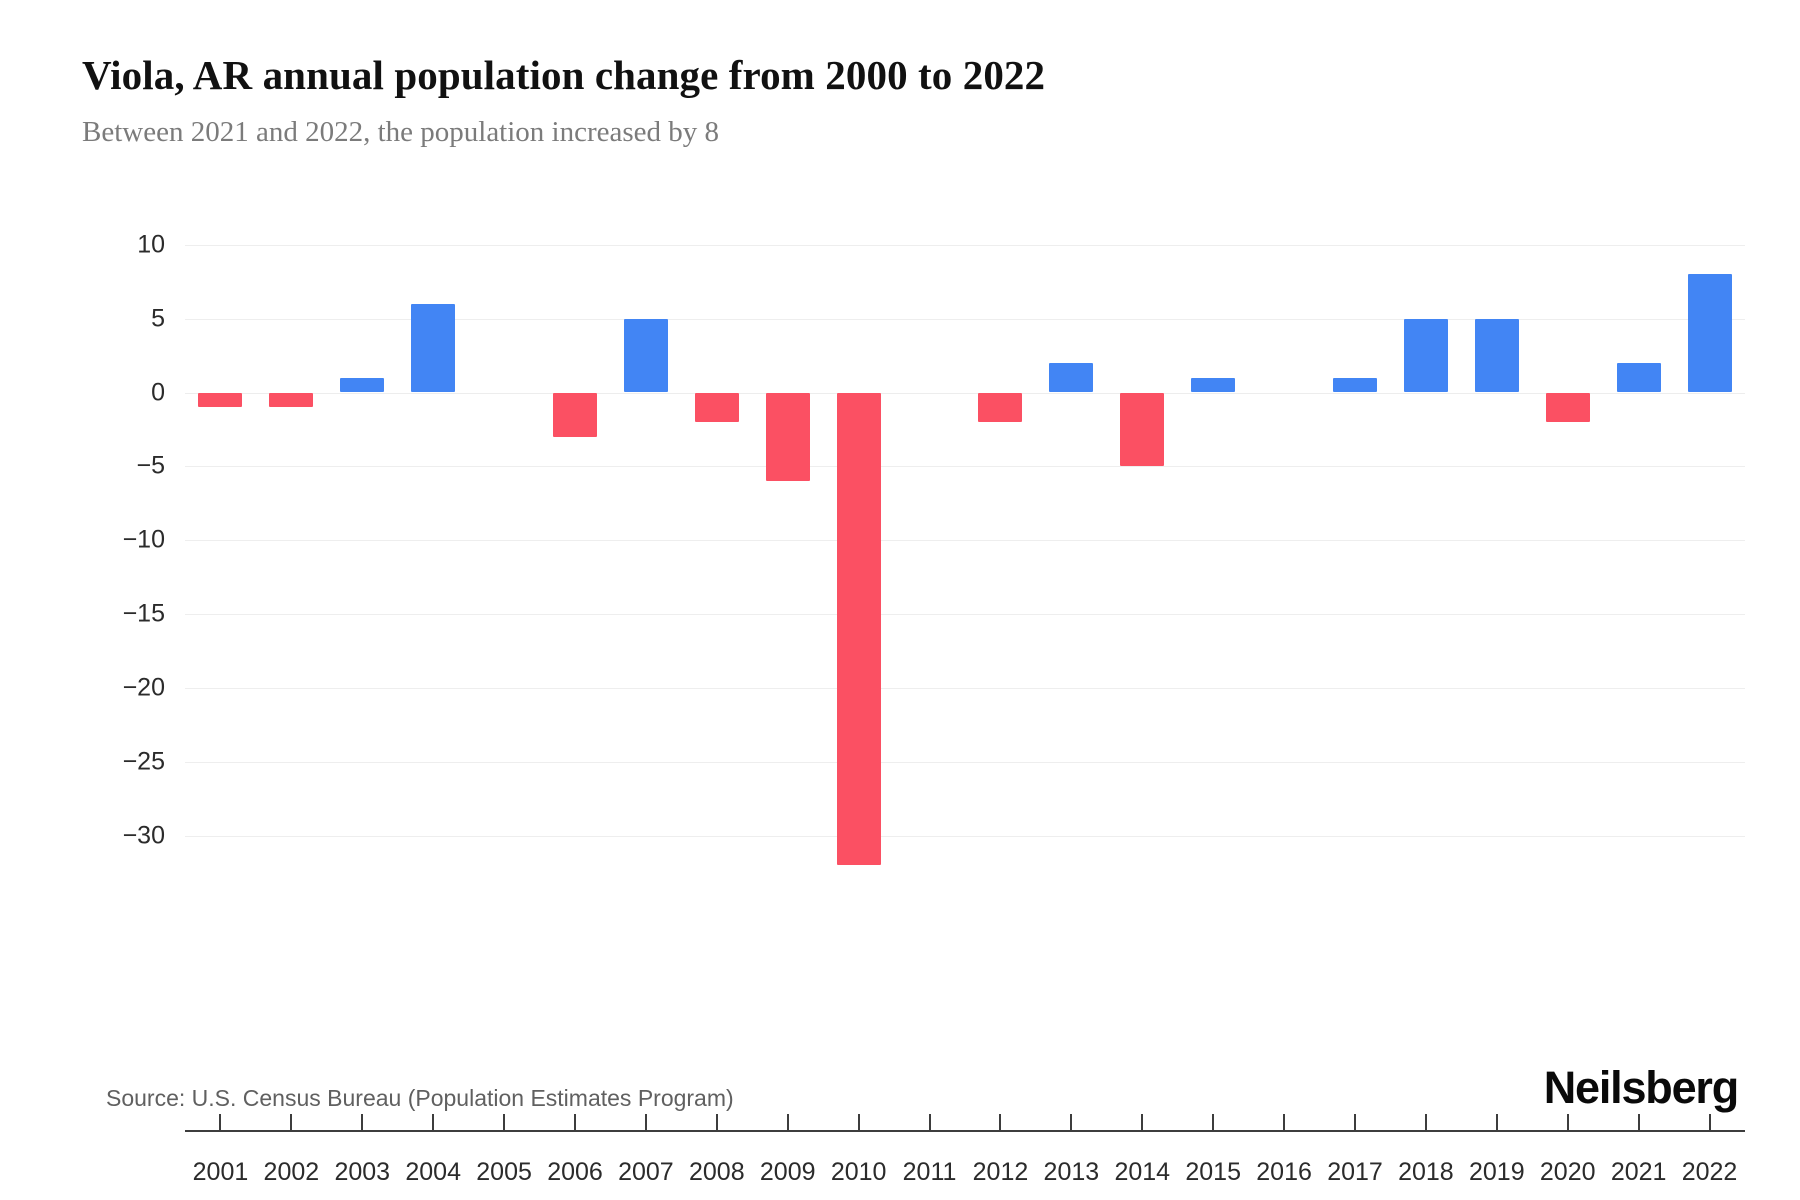 The height and width of the screenshot is (1200, 1800). I want to click on bar-2015, so click(1213, 385).